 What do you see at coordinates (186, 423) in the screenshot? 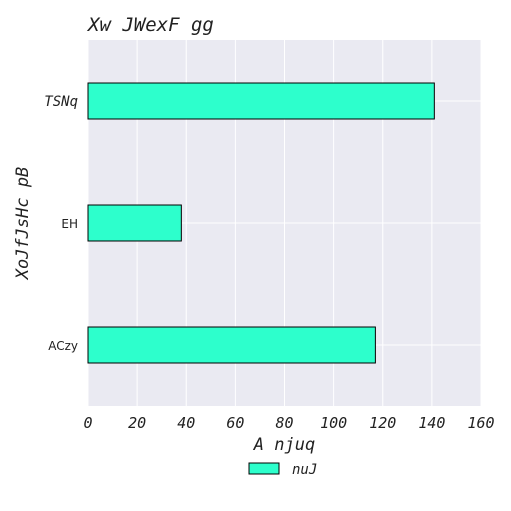
I see `x-tick-label: 40` at bounding box center [186, 423].